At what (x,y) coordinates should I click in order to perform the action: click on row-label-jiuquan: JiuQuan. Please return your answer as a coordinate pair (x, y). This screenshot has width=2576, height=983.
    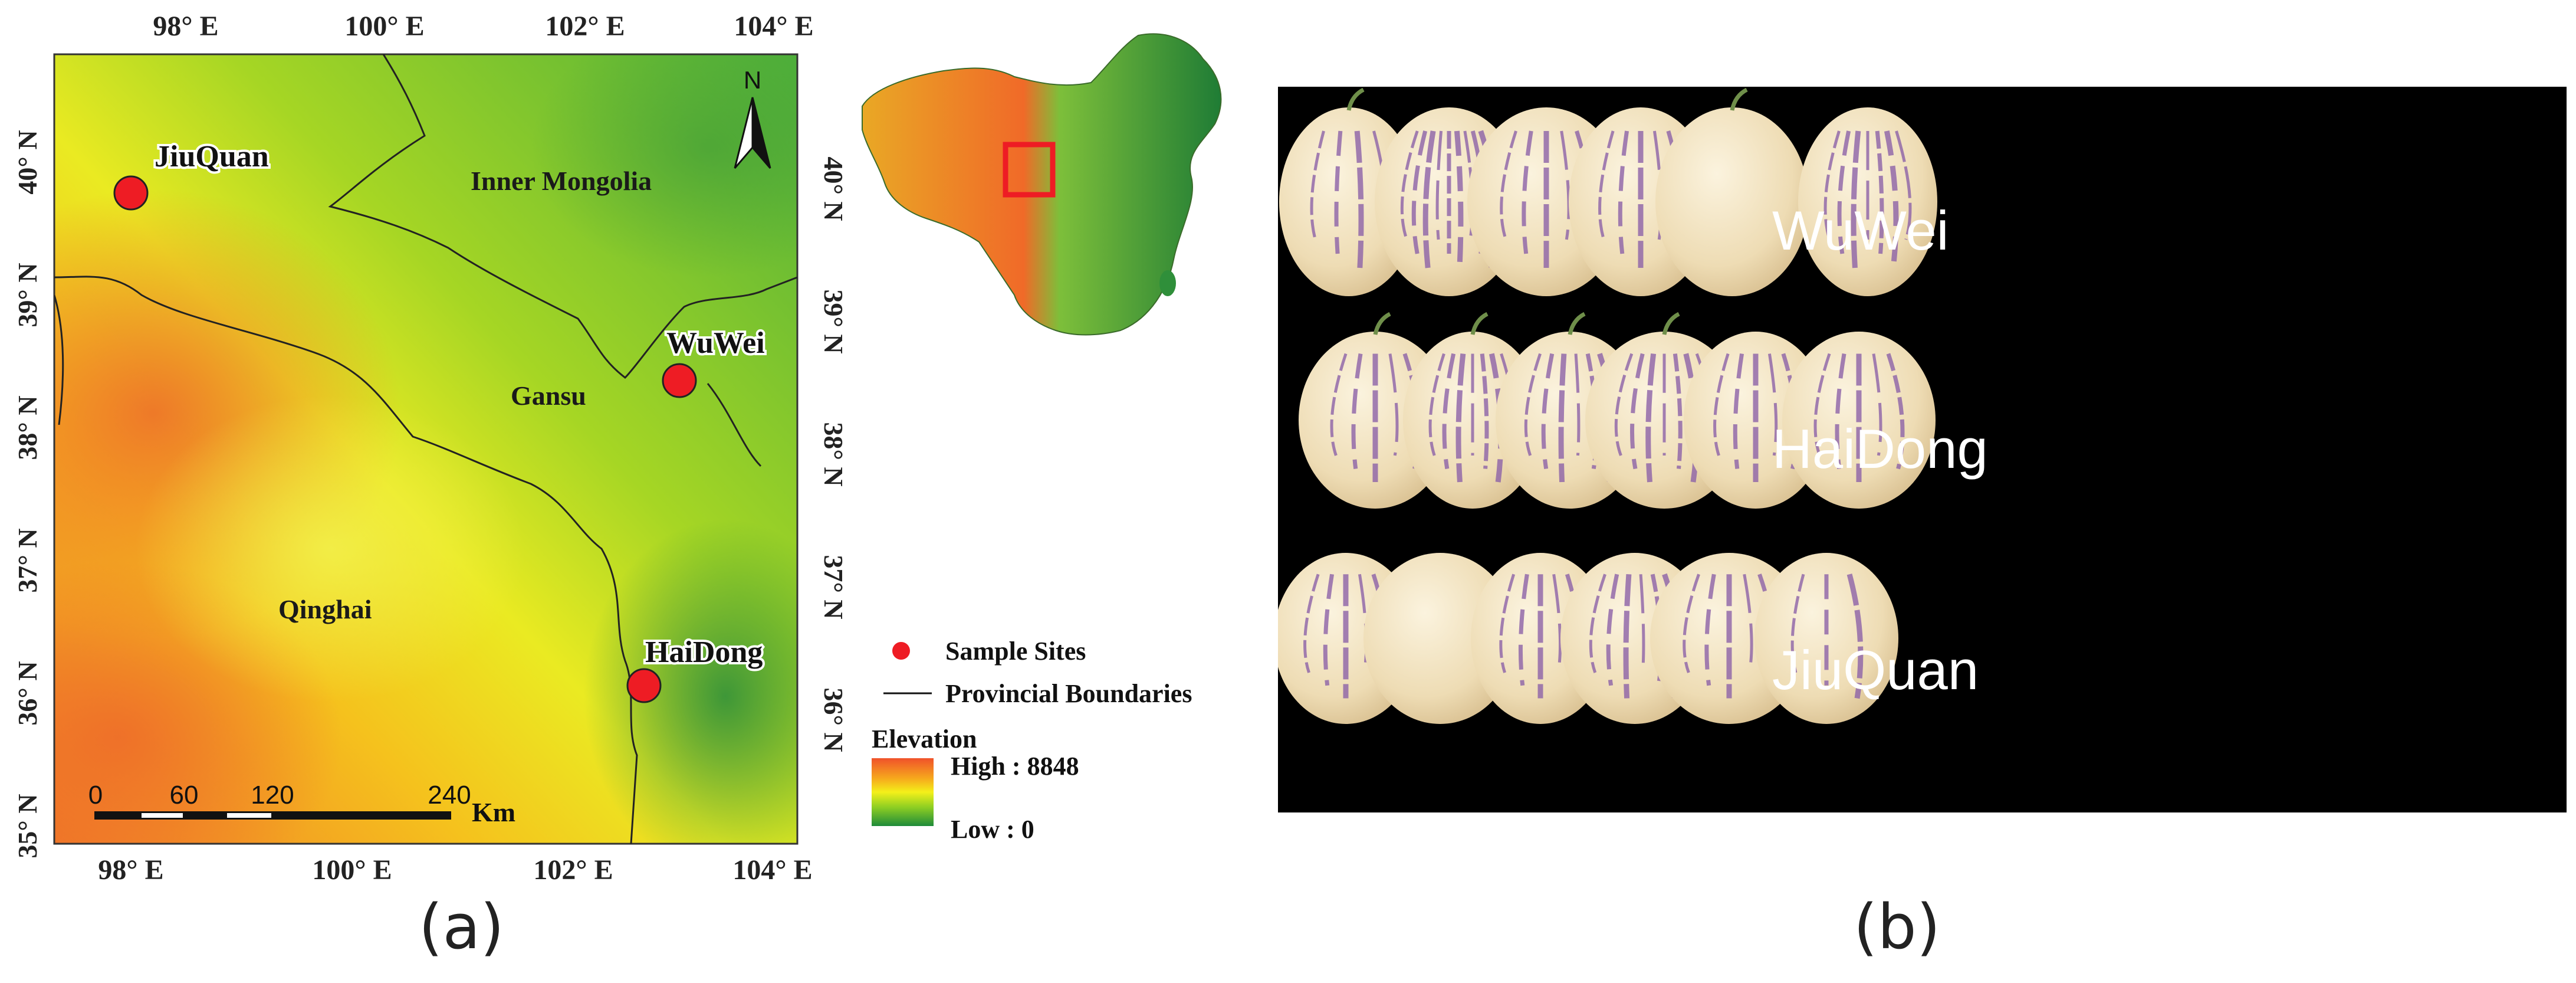
    Looking at the image, I should click on (1875, 670).